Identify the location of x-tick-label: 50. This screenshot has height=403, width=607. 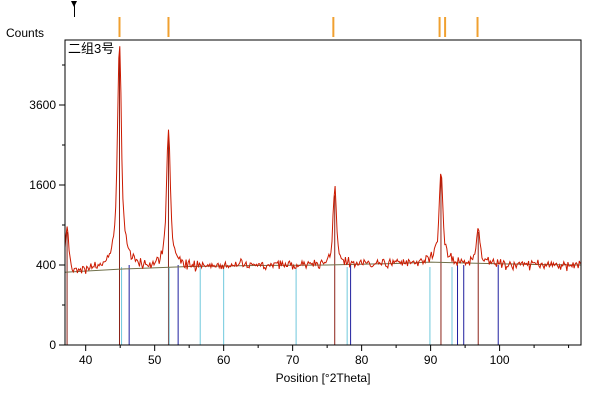
(155, 360).